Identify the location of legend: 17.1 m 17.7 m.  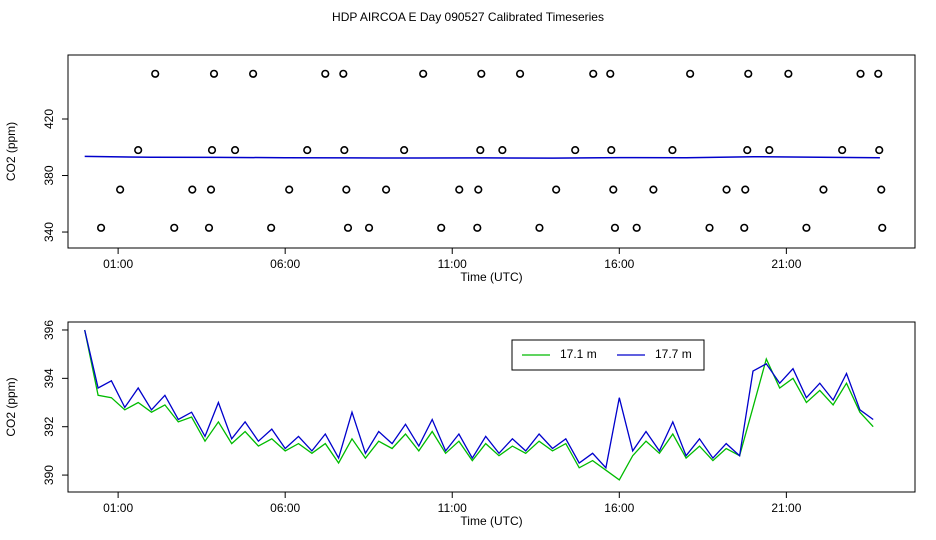
(608, 355).